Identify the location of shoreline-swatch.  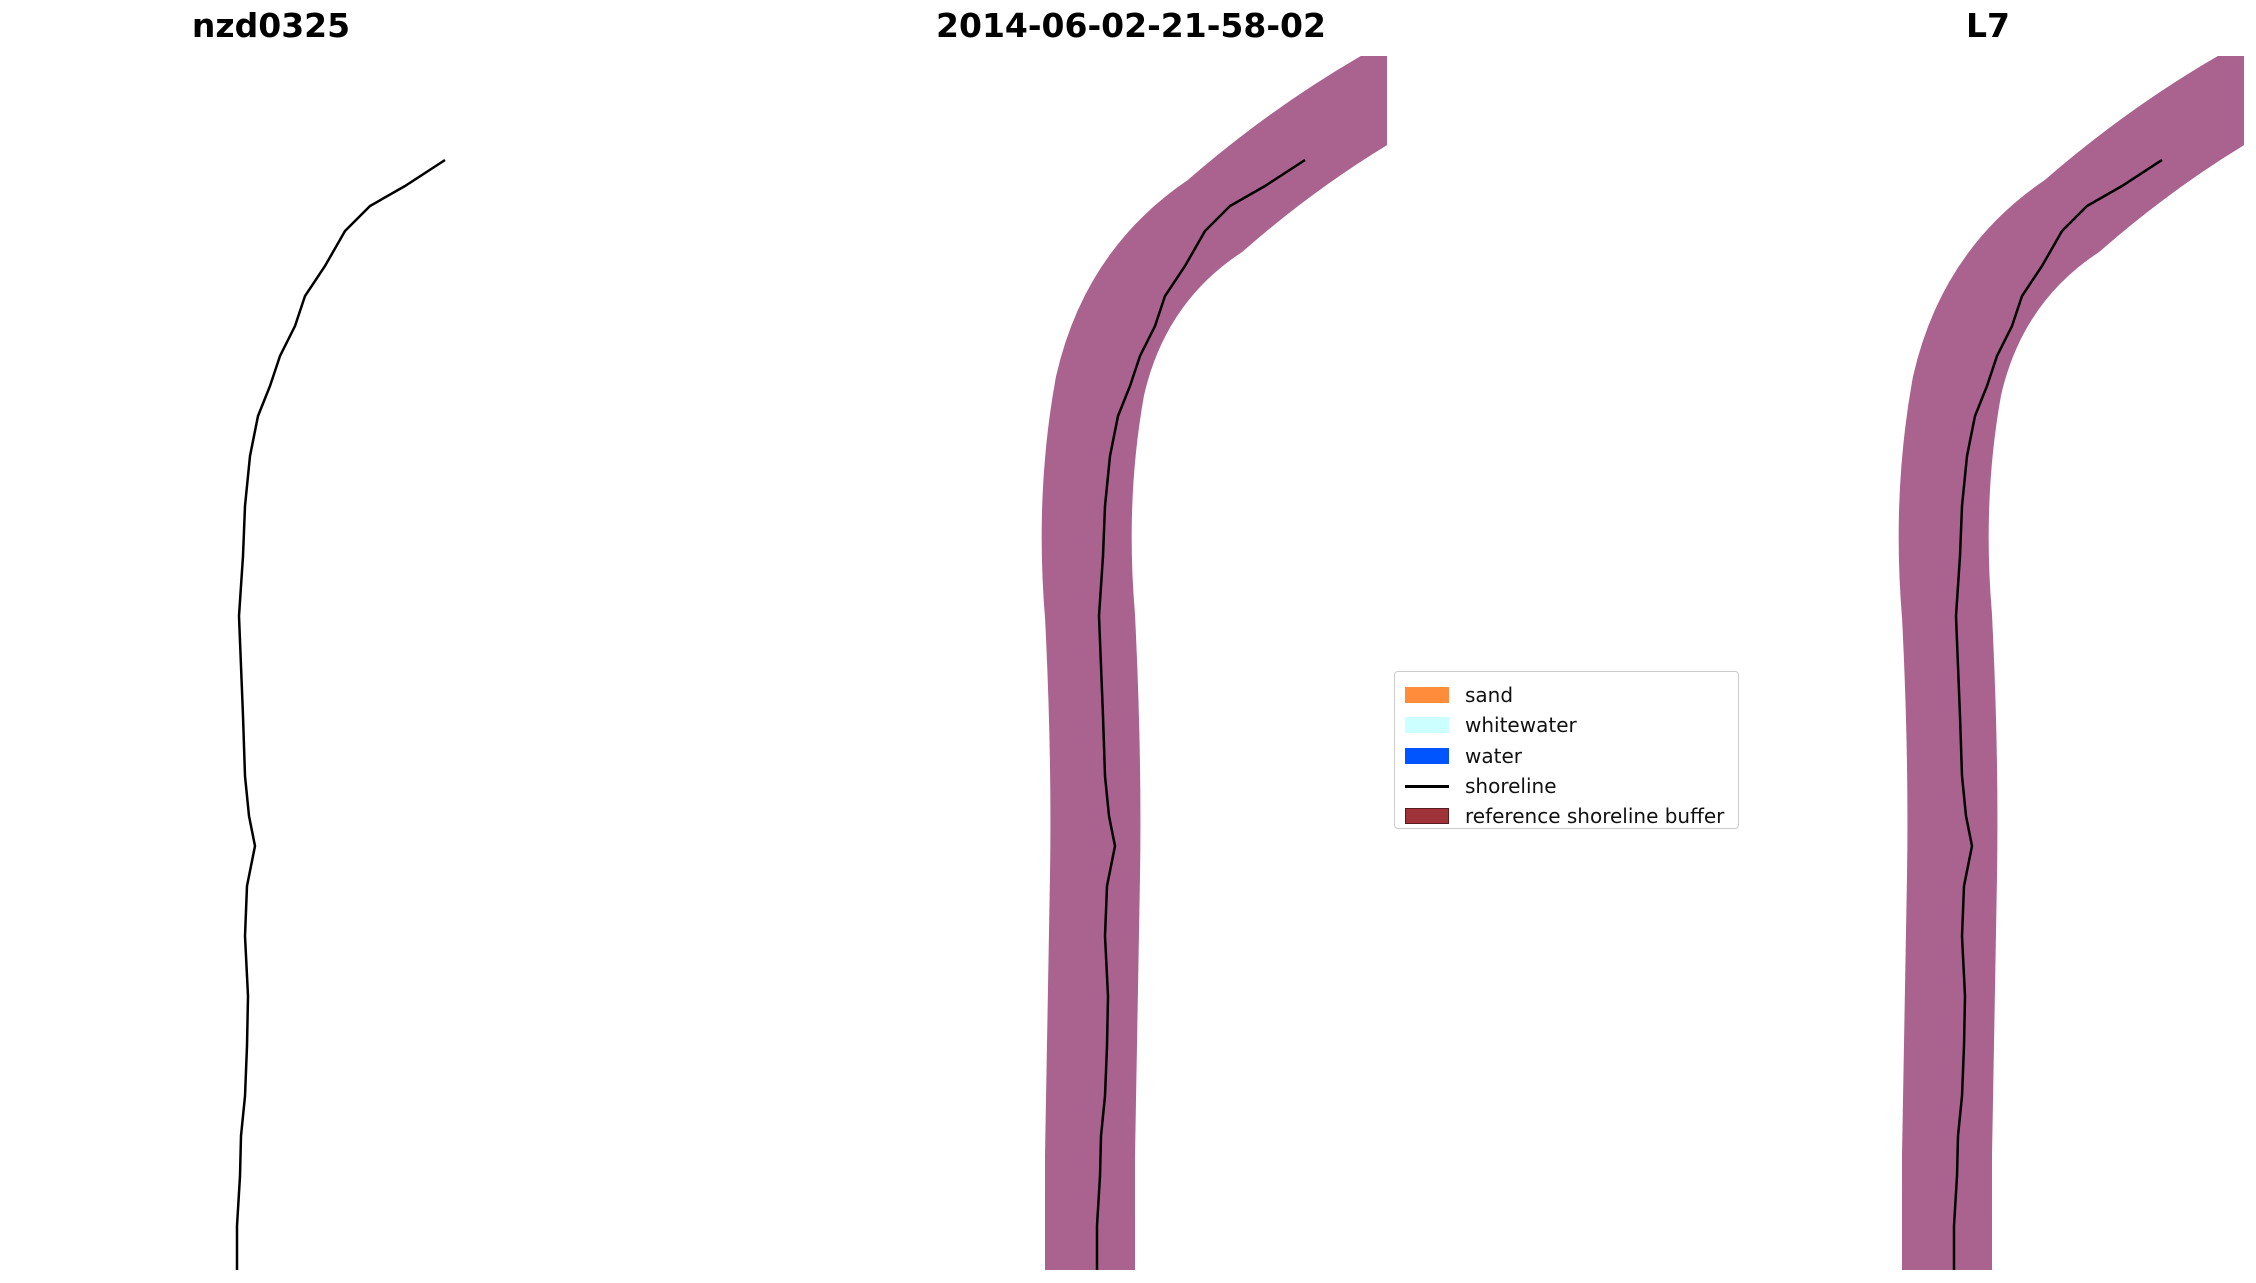
(1427, 786).